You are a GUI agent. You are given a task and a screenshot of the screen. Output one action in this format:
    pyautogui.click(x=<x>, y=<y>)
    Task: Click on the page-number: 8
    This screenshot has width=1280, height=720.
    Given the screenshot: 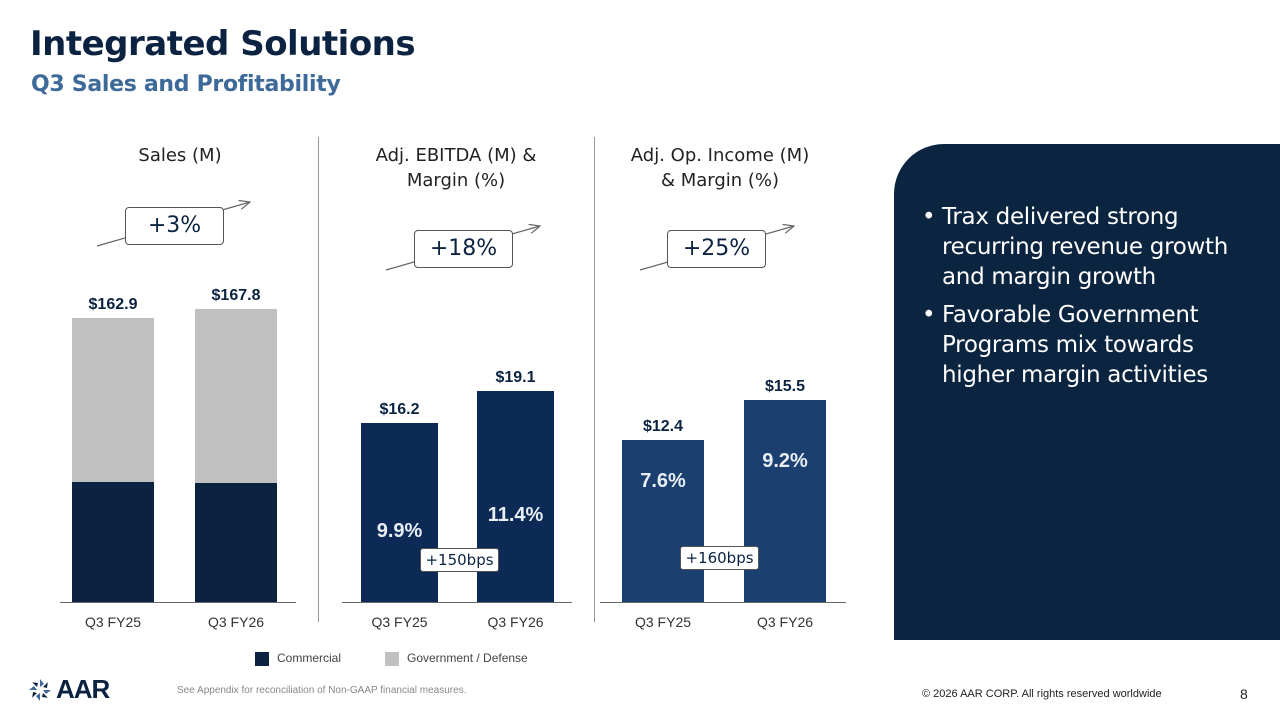 What is the action you would take?
    pyautogui.click(x=1244, y=694)
    